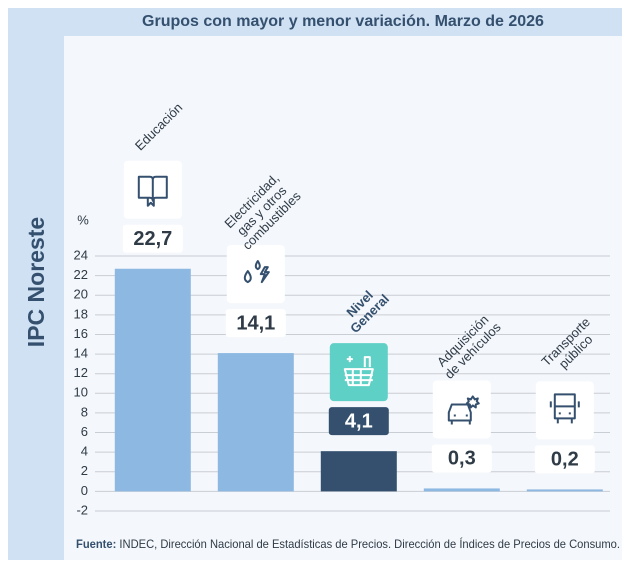 This screenshot has width=625, height=564. What do you see at coordinates (84, 431) in the screenshot?
I see `y-tick-label: 6` at bounding box center [84, 431].